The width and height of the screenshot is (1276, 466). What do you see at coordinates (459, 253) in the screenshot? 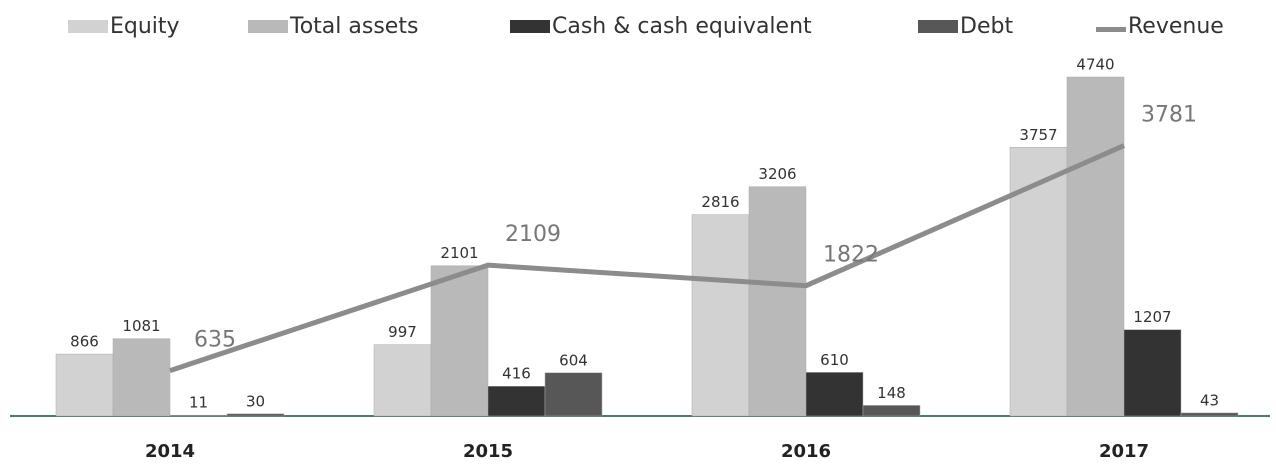
I see `data-label: 2101` at bounding box center [459, 253].